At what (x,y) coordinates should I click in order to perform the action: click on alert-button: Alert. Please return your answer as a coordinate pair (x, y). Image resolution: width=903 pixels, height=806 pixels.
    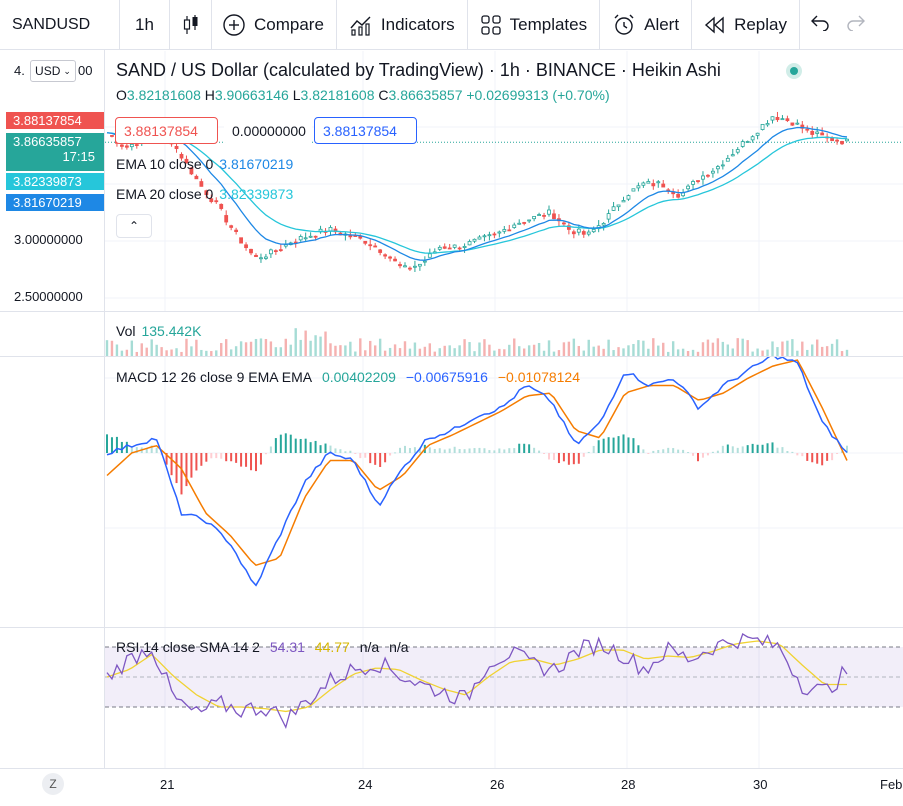
    Looking at the image, I should click on (646, 25).